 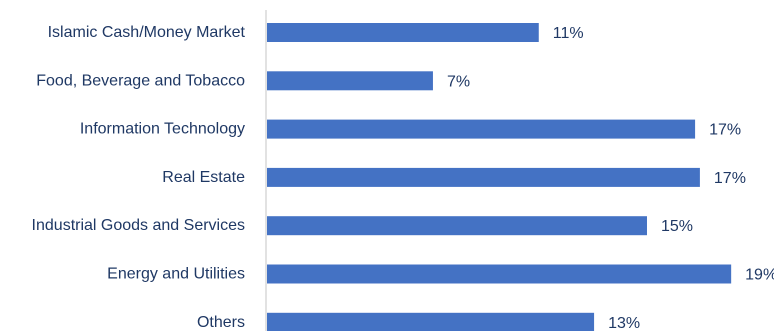 I want to click on category-label-3: Real Estate, so click(x=203, y=177).